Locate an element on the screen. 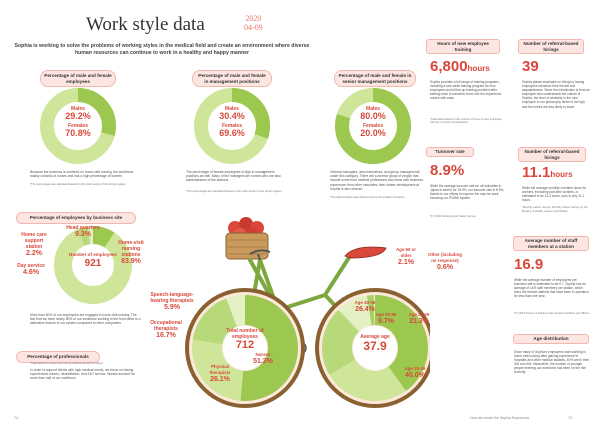 The height and width of the screenshot is (424, 600). age-center: Average age 37.9 is located at coordinates (375, 343).